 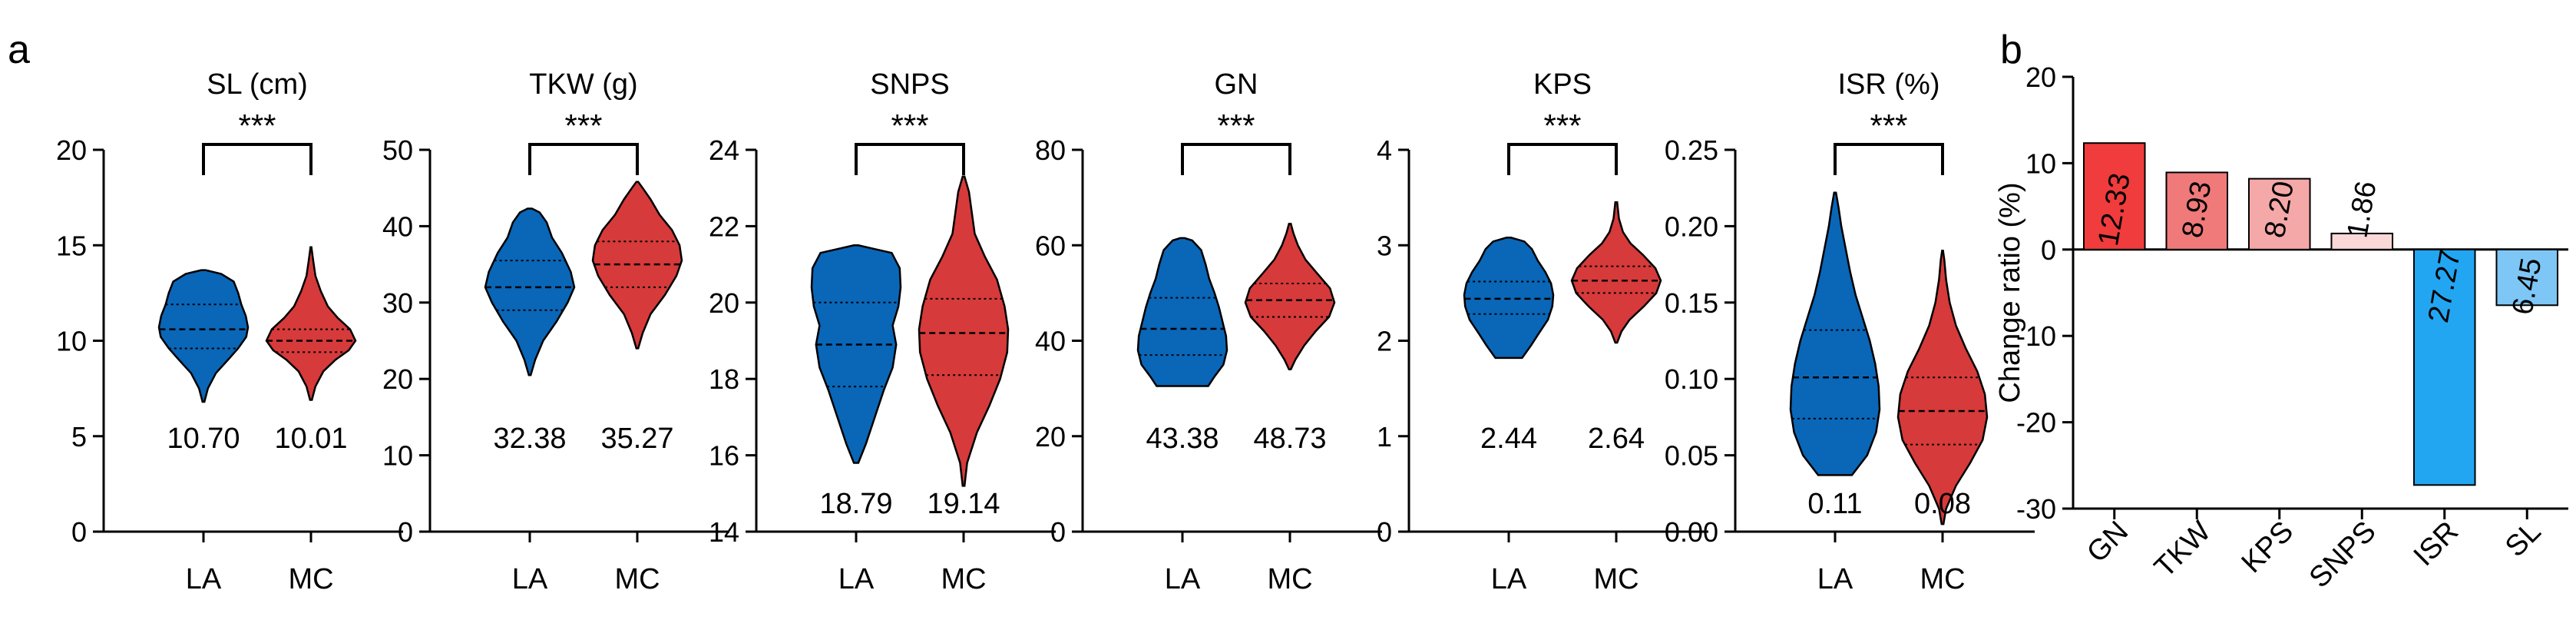 I want to click on bar-y-tick-label: 20, so click(x=2040, y=77).